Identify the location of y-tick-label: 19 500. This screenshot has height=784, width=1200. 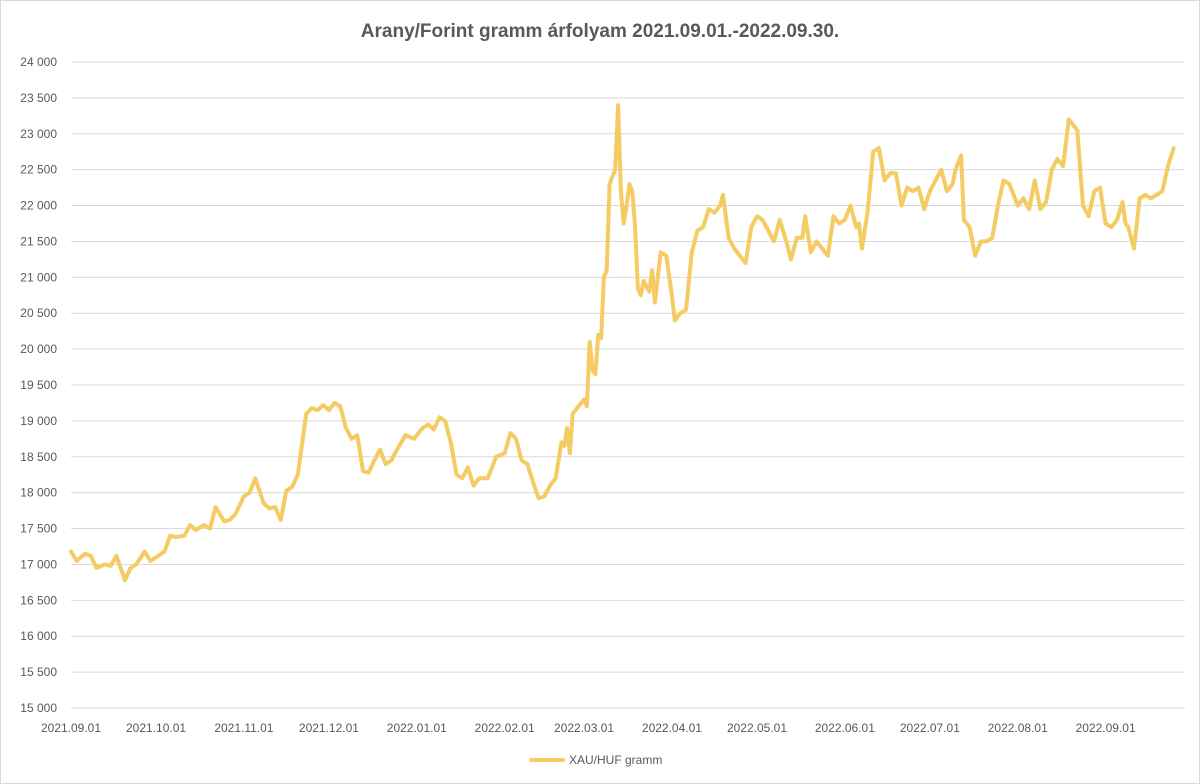
(38, 385).